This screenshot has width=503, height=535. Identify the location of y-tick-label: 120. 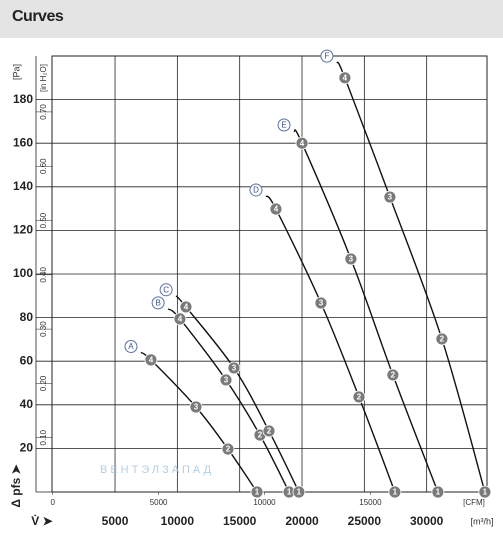
(23, 230).